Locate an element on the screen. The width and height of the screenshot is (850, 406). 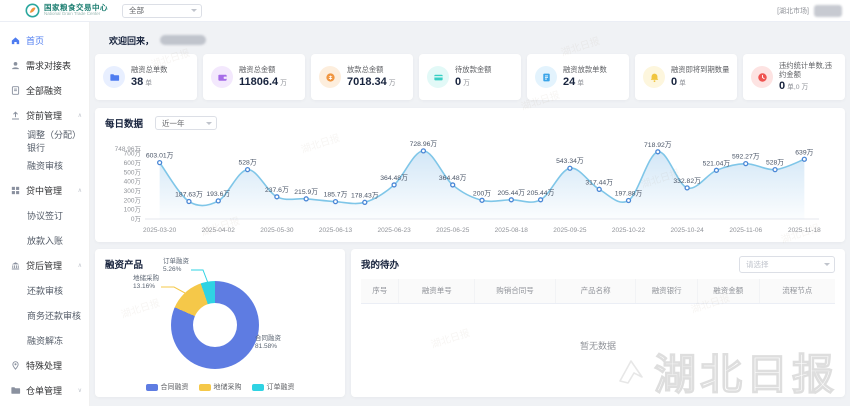
sidebar-item: 调整（分配）银行 is located at coordinates (44, 140).